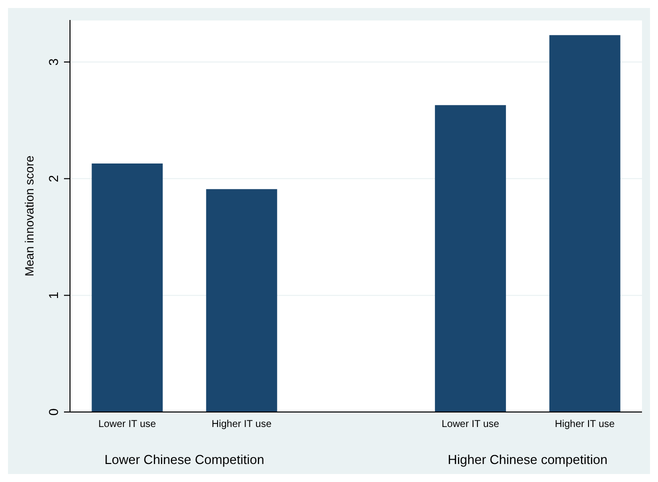 This screenshot has width=658, height=482. Describe the element at coordinates (527, 459) in the screenshot. I see `text: Higher Chinese competition` at that location.